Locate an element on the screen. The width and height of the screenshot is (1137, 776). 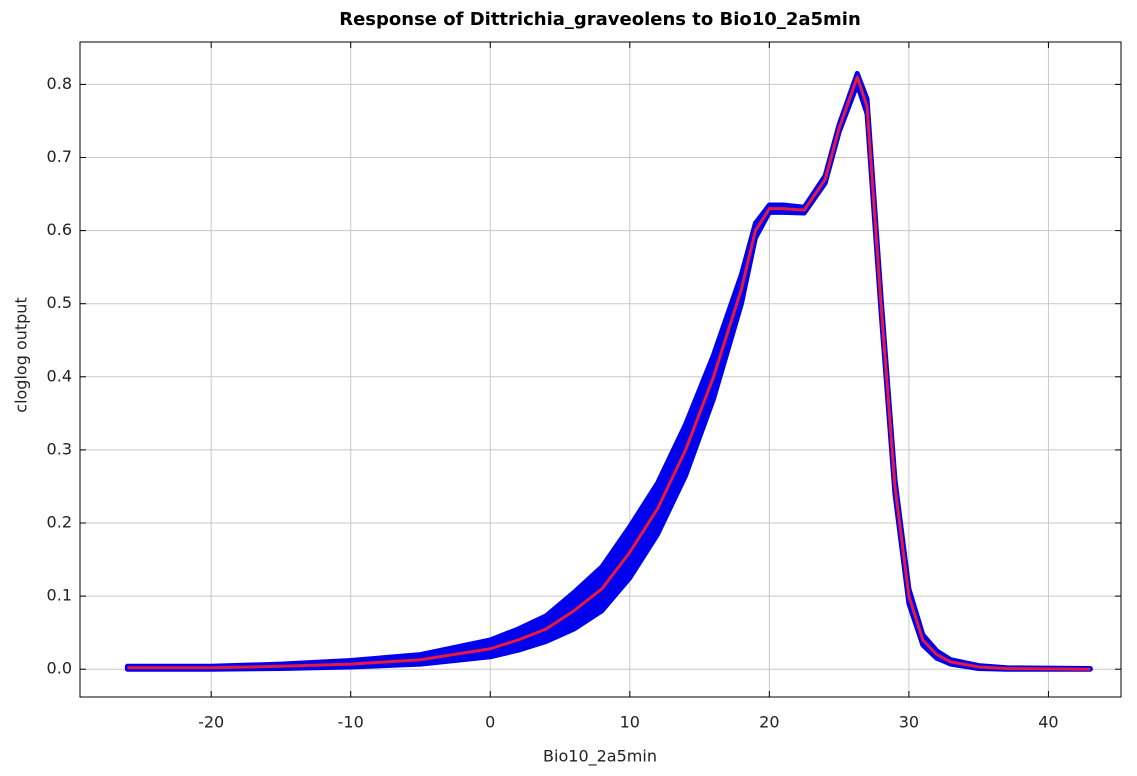
x-tick-label: 0 is located at coordinates (490, 722).